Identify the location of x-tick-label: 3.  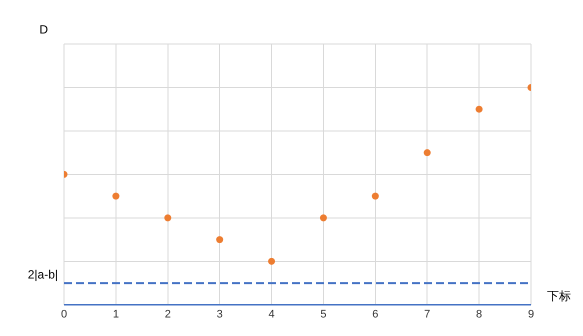
(219, 314).